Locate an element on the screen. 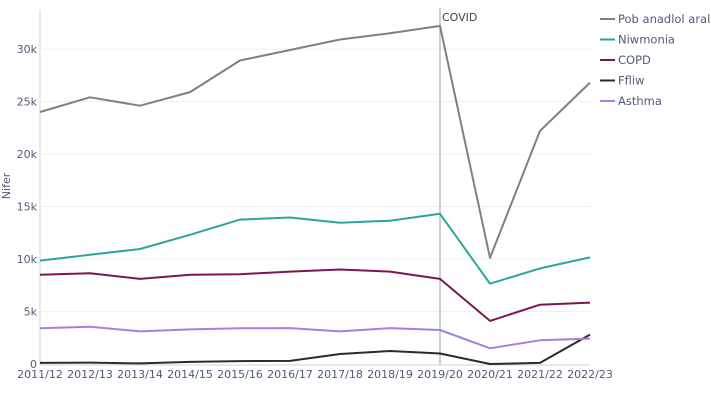 This screenshot has height=404, width=711. x-tick-label: 2020/21 is located at coordinates (490, 374).